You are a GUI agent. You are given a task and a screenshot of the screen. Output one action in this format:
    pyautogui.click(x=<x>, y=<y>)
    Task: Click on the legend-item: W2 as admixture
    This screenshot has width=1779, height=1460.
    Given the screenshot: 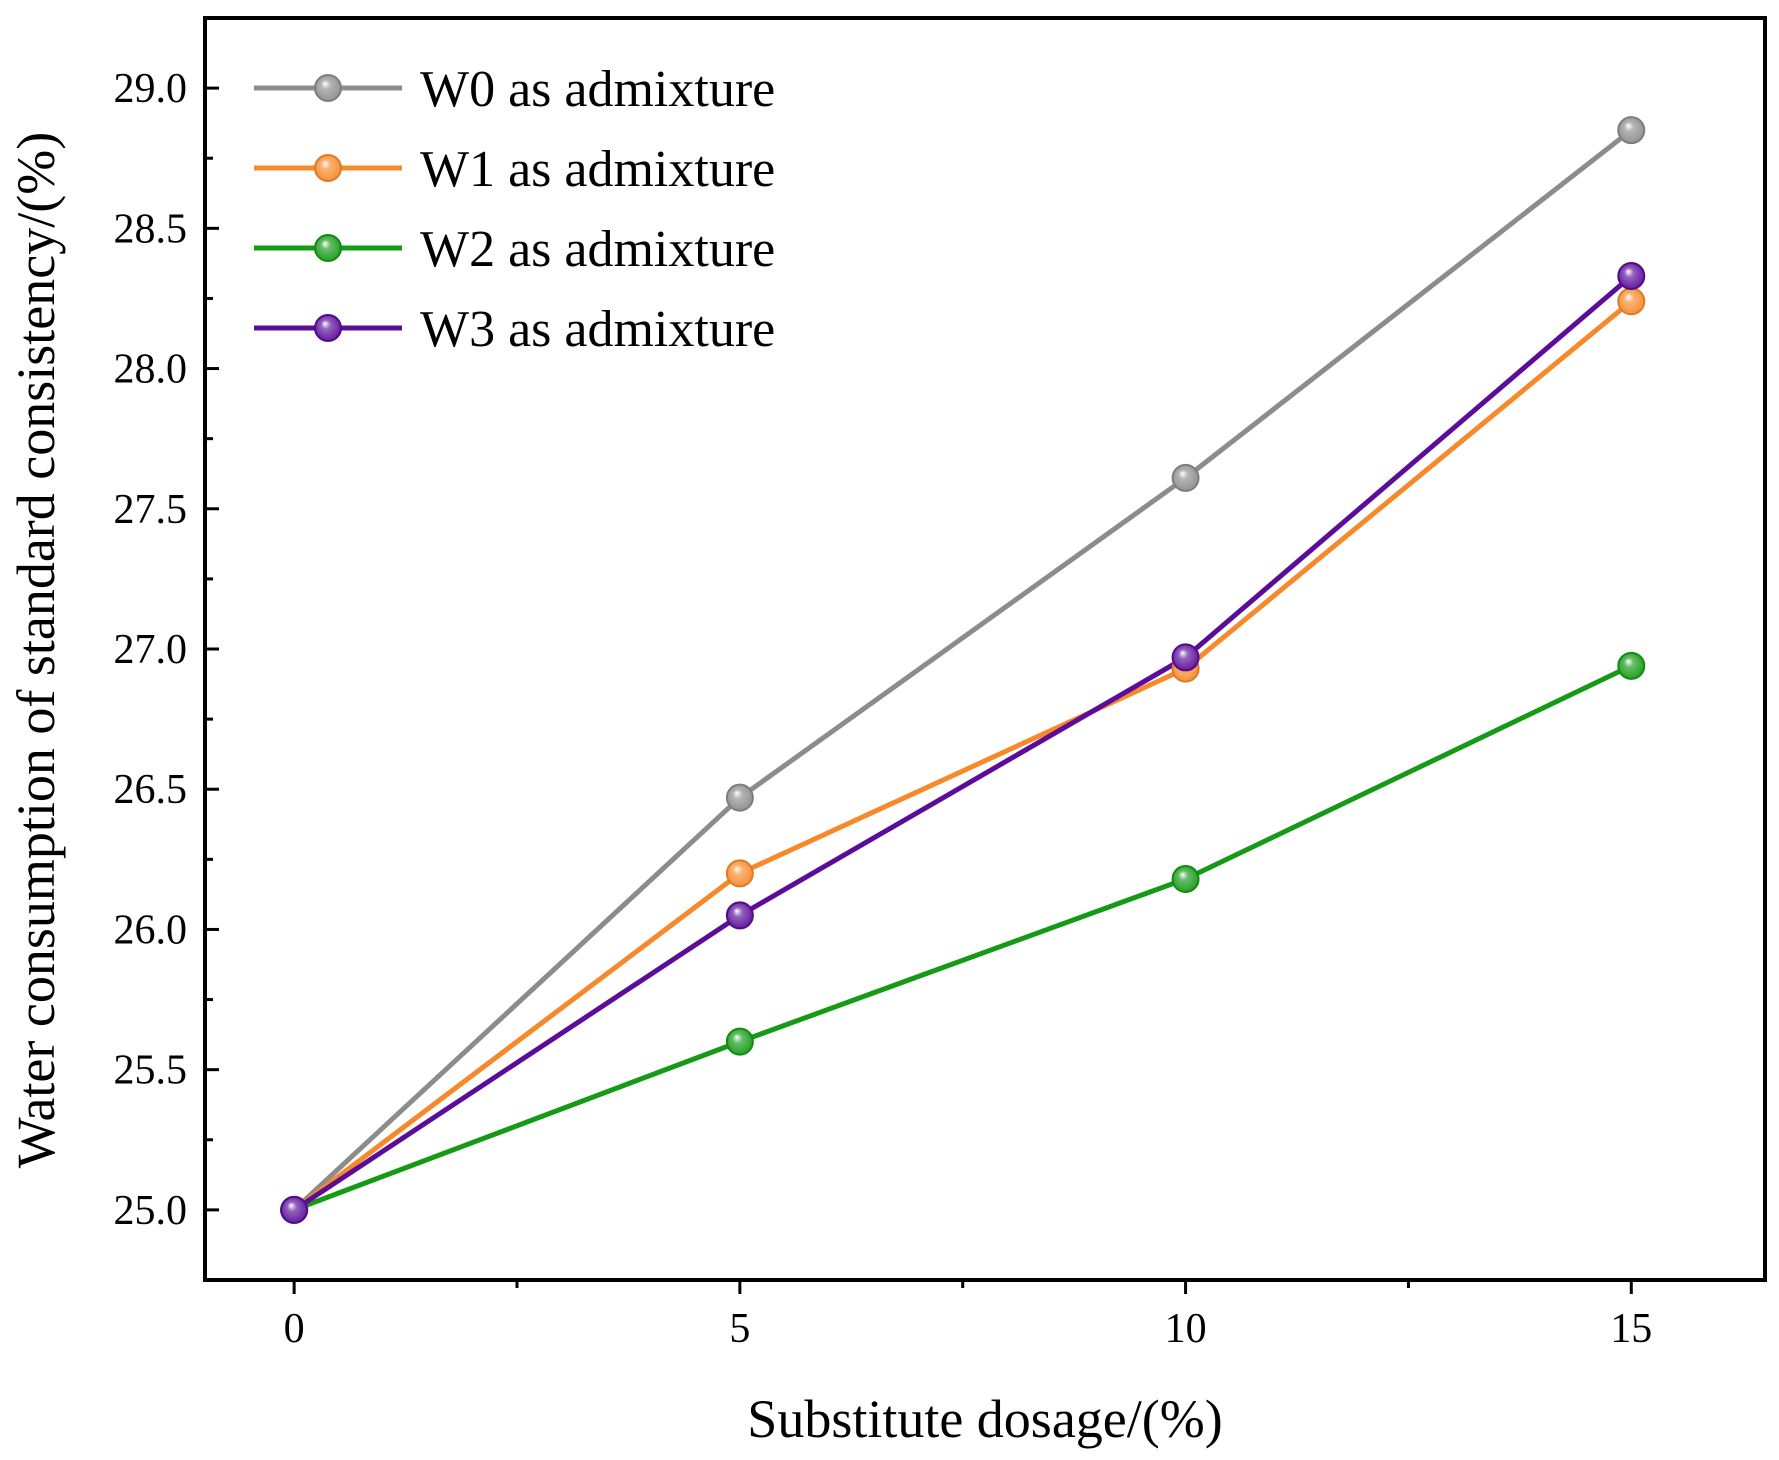 What is the action you would take?
    pyautogui.click(x=514, y=249)
    